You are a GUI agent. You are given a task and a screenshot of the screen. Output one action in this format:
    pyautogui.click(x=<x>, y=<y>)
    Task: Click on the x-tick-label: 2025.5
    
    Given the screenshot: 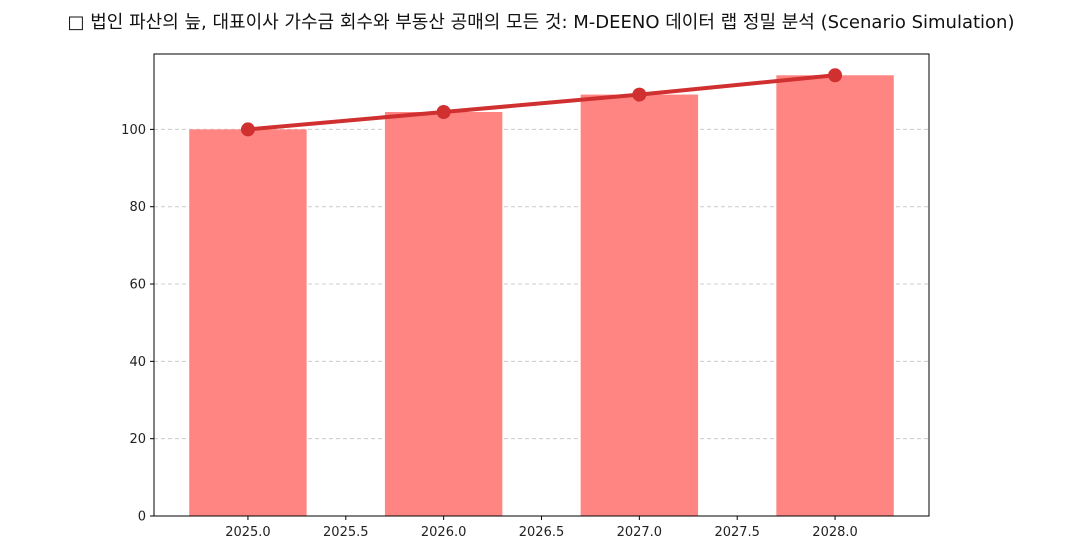 What is the action you would take?
    pyautogui.click(x=346, y=532)
    